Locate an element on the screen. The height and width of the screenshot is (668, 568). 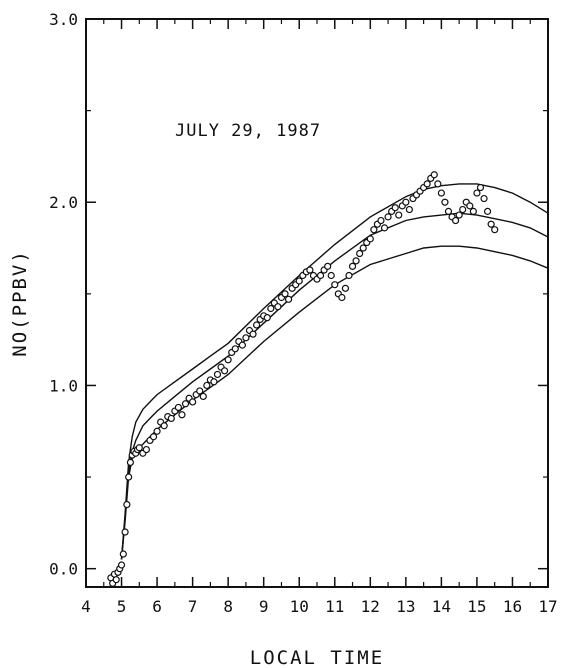
x-tick-label: 4 is located at coordinates (86, 606).